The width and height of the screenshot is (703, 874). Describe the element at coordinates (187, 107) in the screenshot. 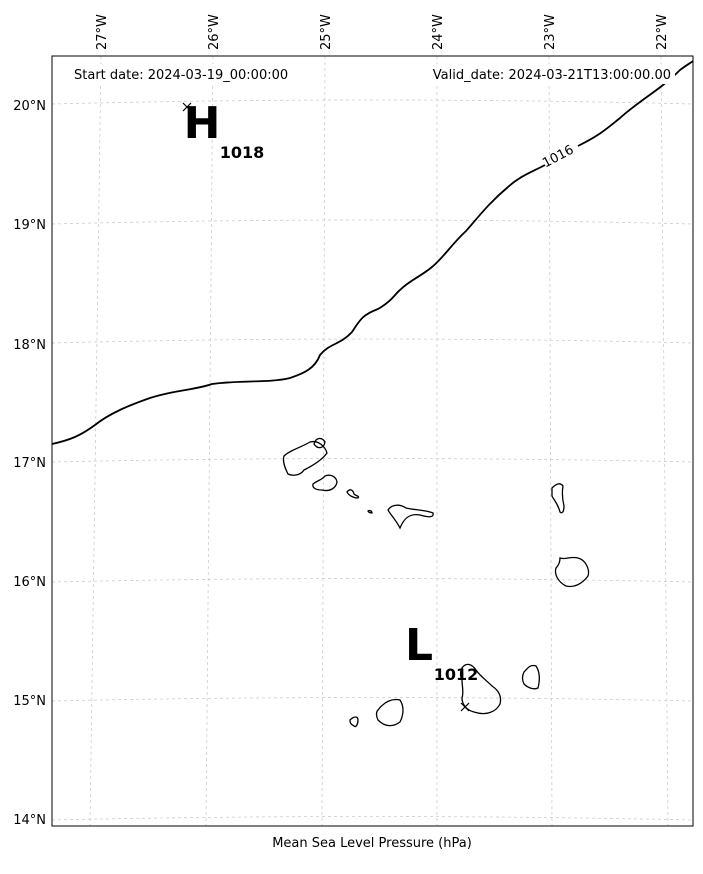

I see `high-center-marker` at that location.